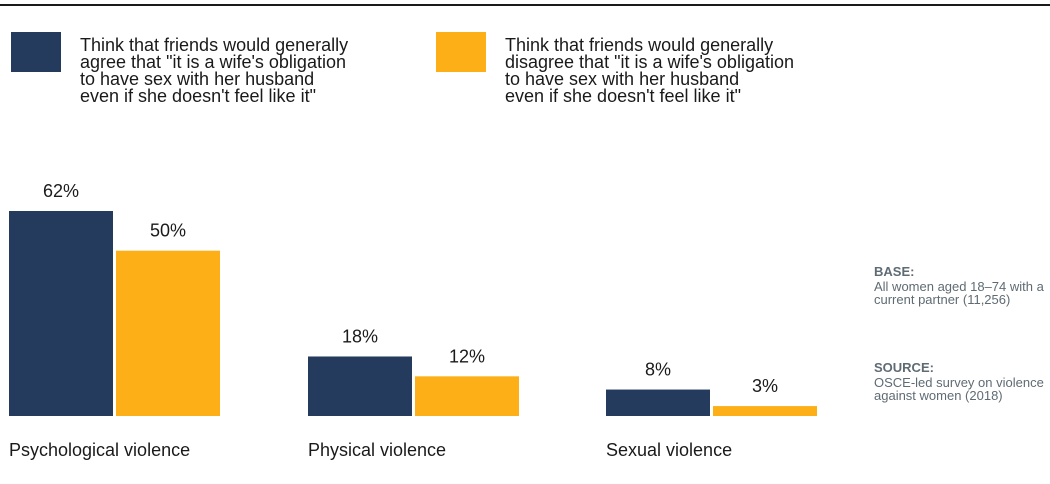 The image size is (1050, 484). I want to click on legend-disagree-line: Think that friends would generally, so click(639, 45).